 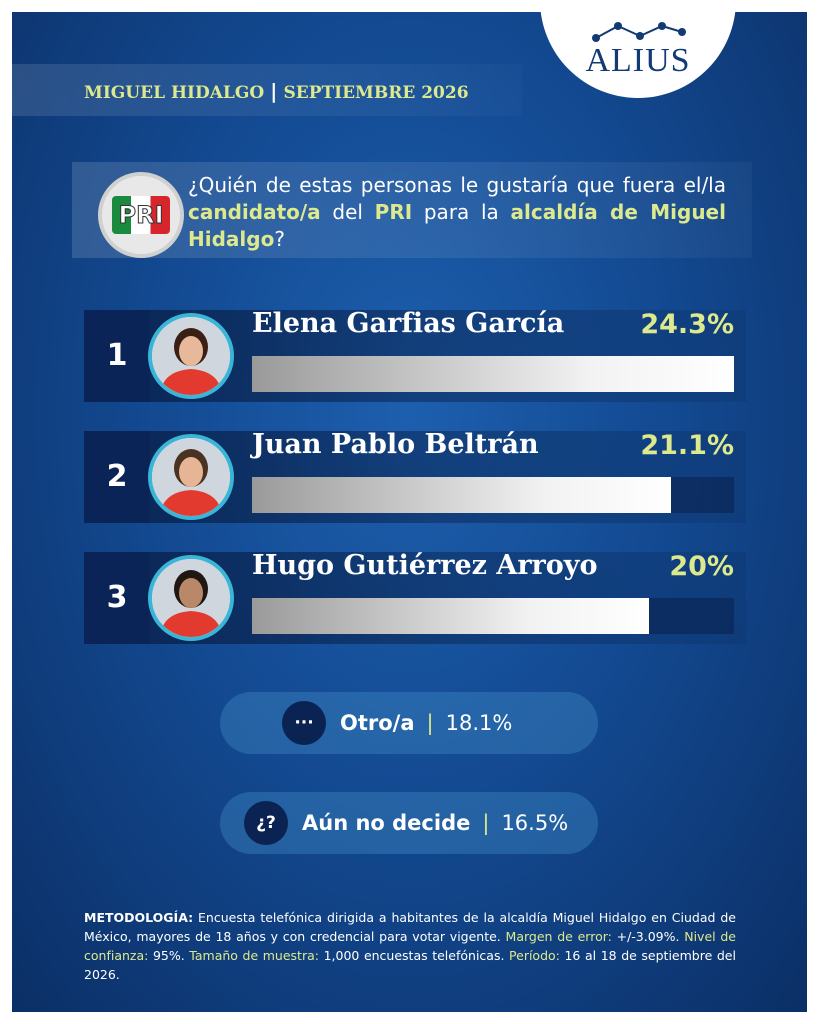 I want to click on methodology-part: 16 al 18 de septiembre del 2026., so click(x=410, y=965).